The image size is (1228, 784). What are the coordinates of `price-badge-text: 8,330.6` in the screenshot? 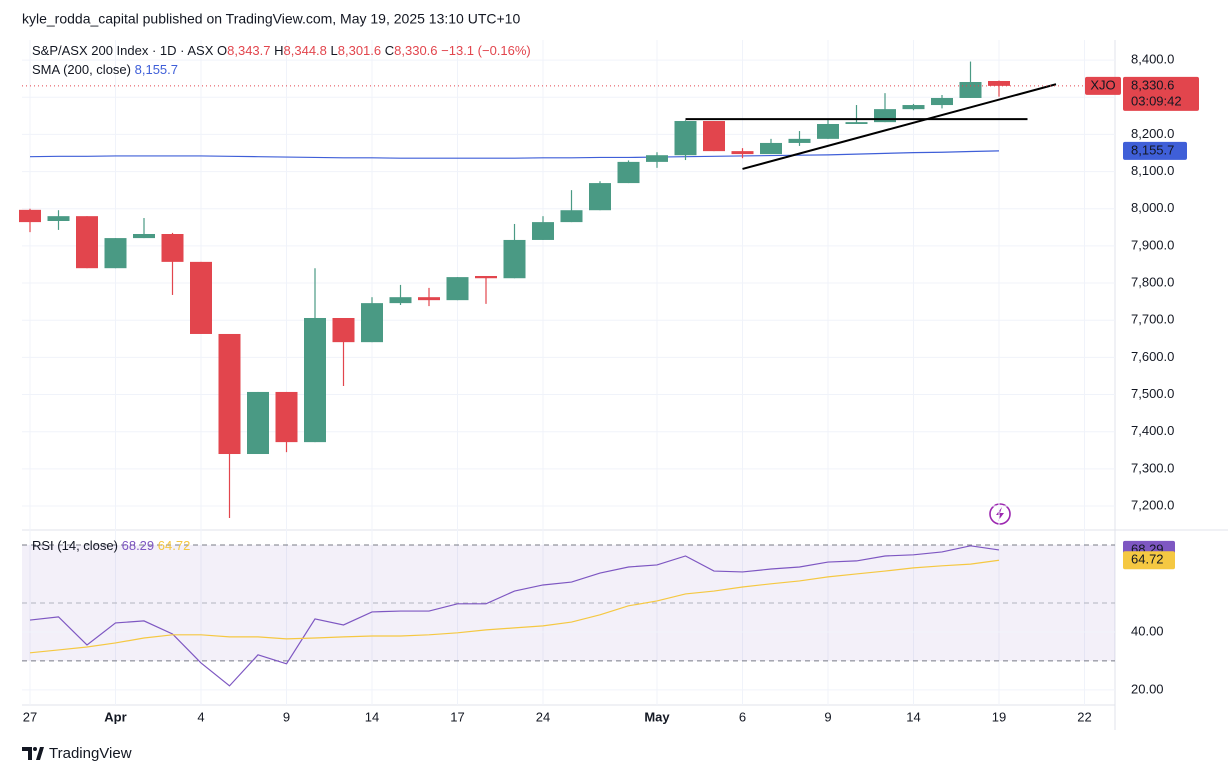 It's located at (1152, 84).